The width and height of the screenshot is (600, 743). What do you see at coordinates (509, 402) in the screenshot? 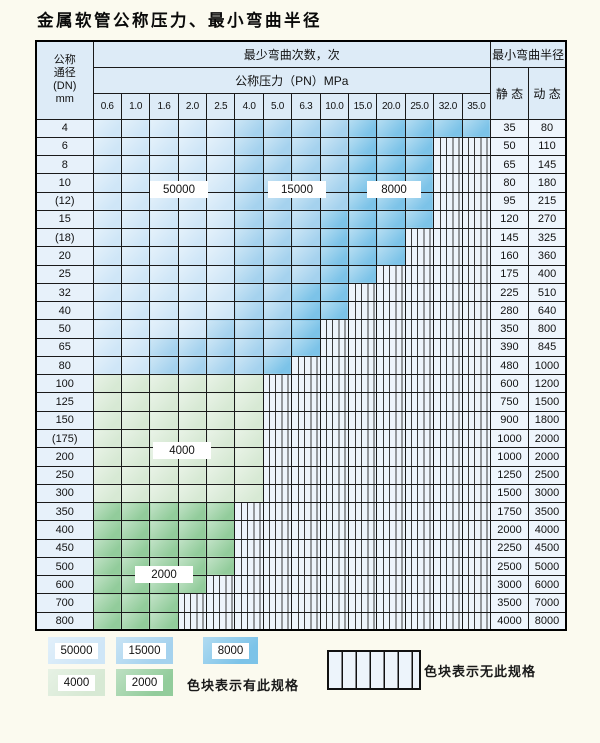
I see `static-radius-cell: 750` at bounding box center [509, 402].